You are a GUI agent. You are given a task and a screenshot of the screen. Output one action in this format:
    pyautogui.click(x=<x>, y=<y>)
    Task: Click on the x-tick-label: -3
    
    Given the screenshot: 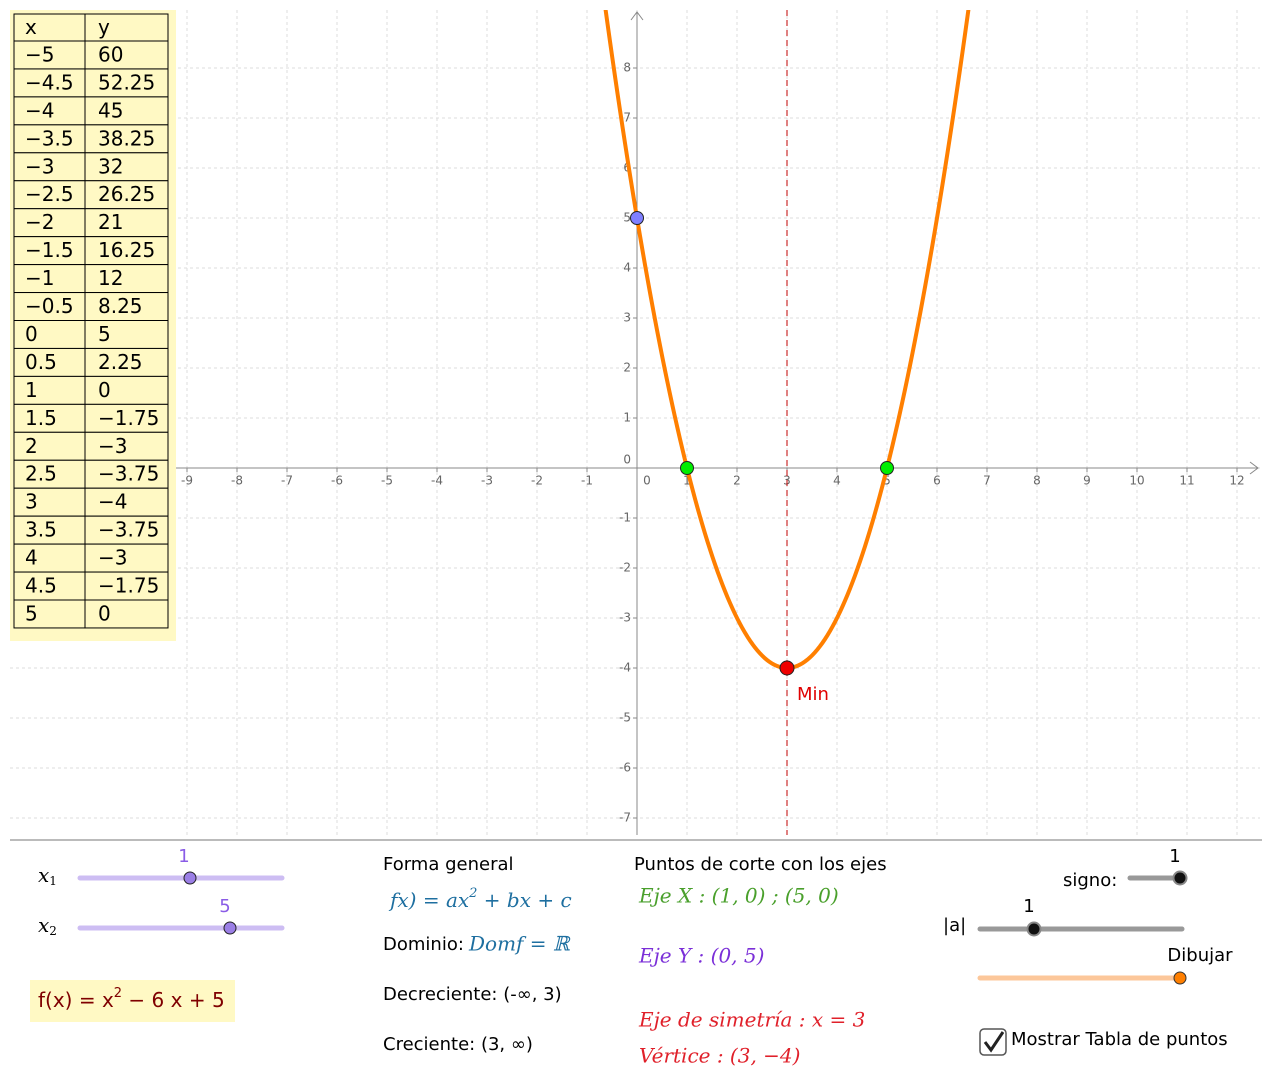 What is the action you would take?
    pyautogui.click(x=487, y=481)
    